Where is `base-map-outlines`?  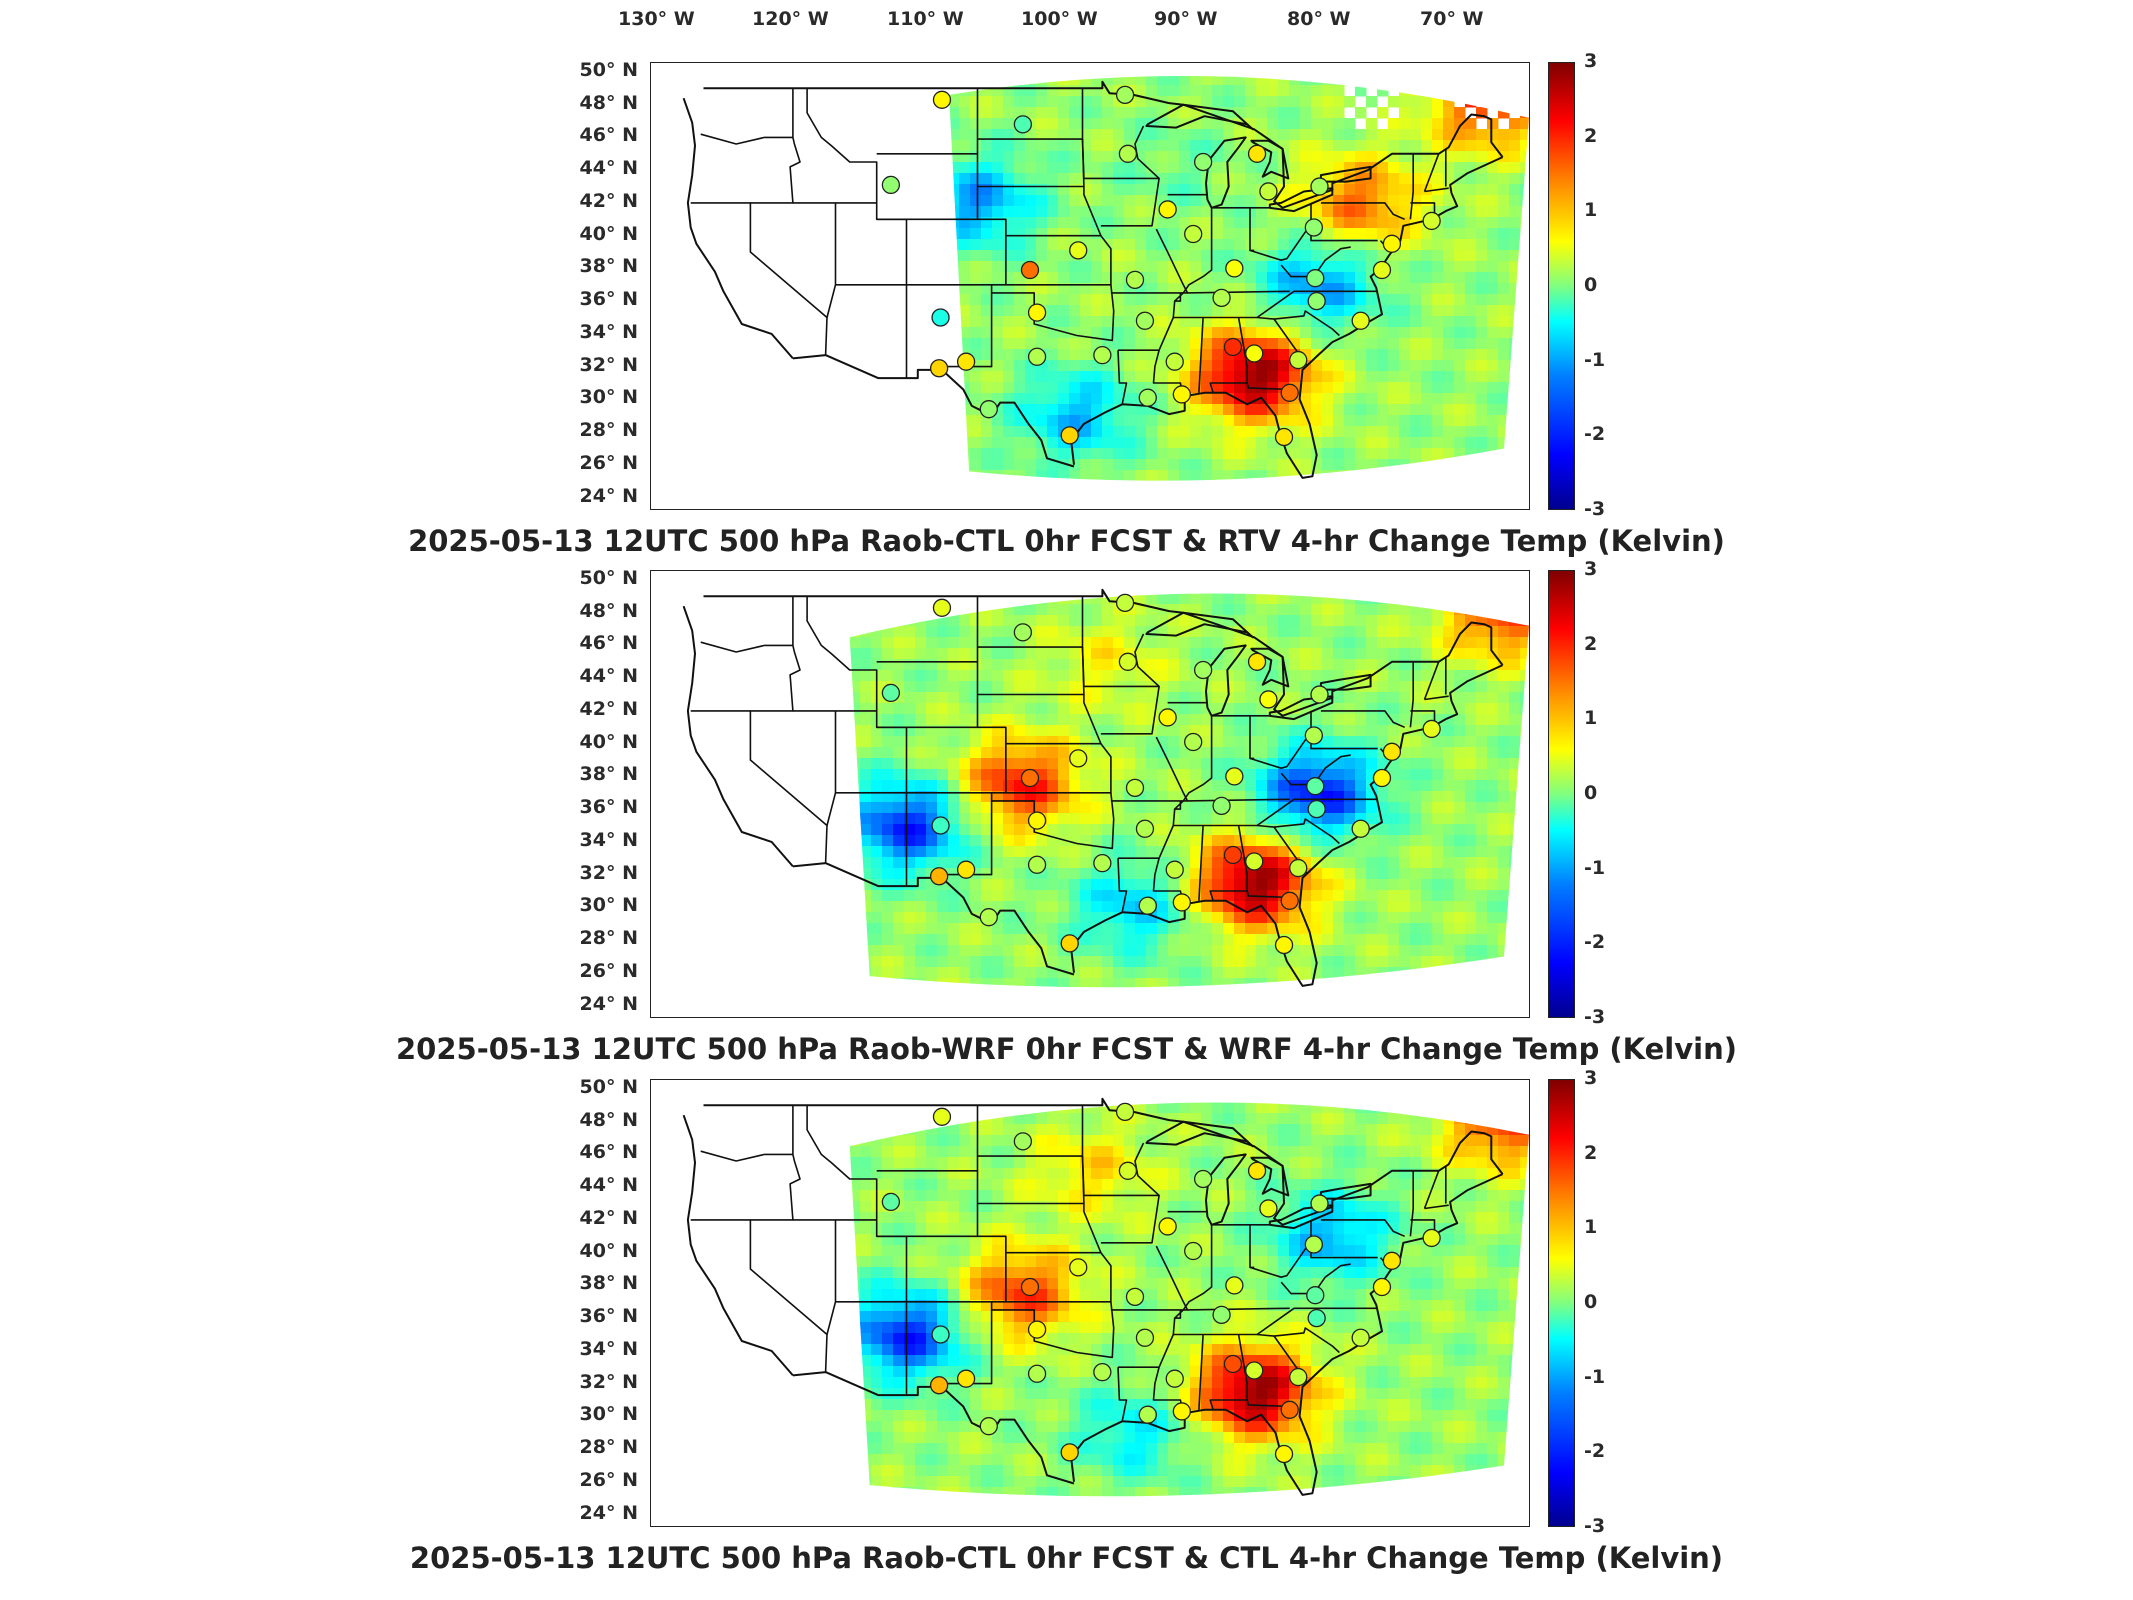
base-map-outlines is located at coordinates (1093, 787).